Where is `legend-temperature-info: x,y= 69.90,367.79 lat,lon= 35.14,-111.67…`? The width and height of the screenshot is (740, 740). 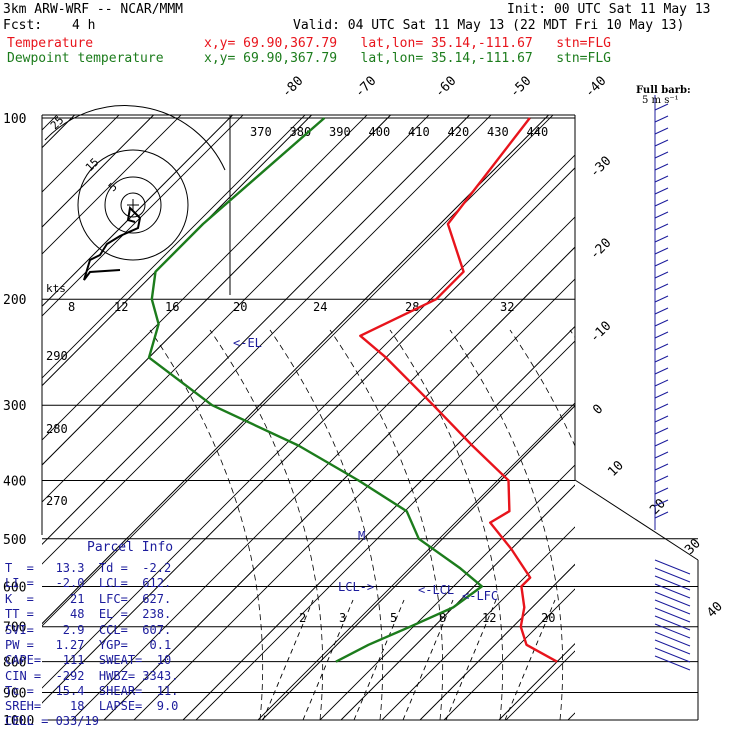
legend-temperature-info: x,y= 69.90,367.79 lat,lon= 35.14,-111.67… is located at coordinates (407, 43).